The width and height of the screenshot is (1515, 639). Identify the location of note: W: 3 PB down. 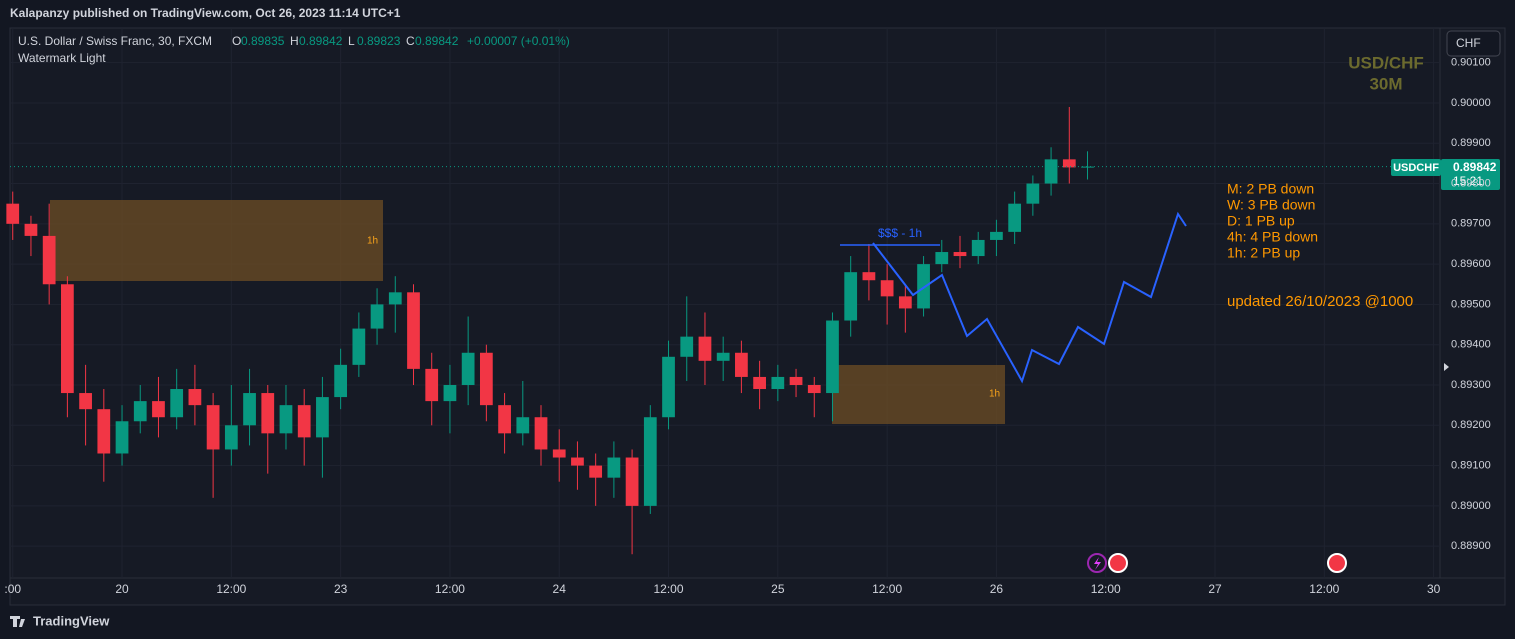
(1271, 205).